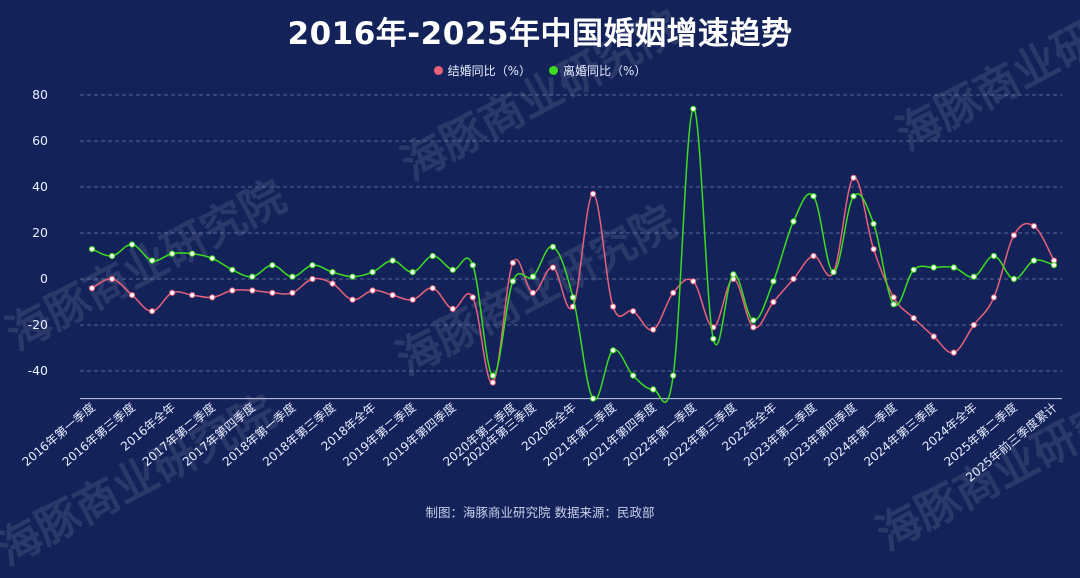 The image size is (1080, 578). Describe the element at coordinates (40, 94) in the screenshot. I see `y-tick-label: 80` at that location.